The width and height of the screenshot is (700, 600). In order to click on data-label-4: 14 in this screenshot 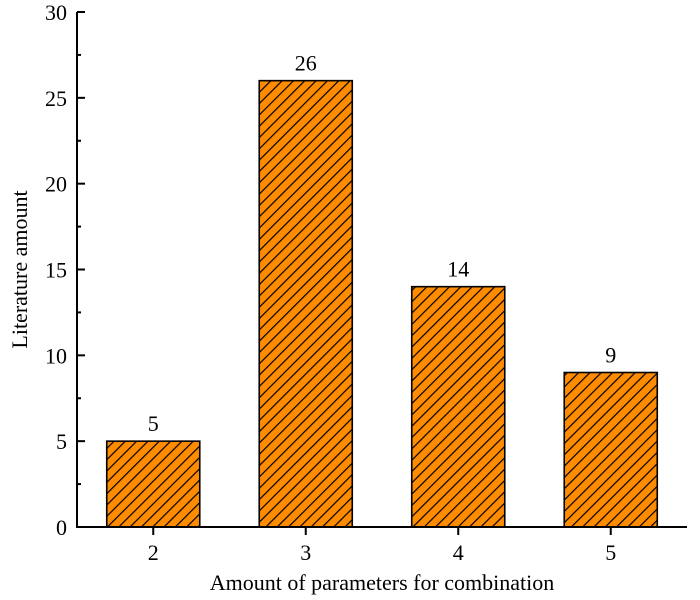, I will do `click(458, 269)`.